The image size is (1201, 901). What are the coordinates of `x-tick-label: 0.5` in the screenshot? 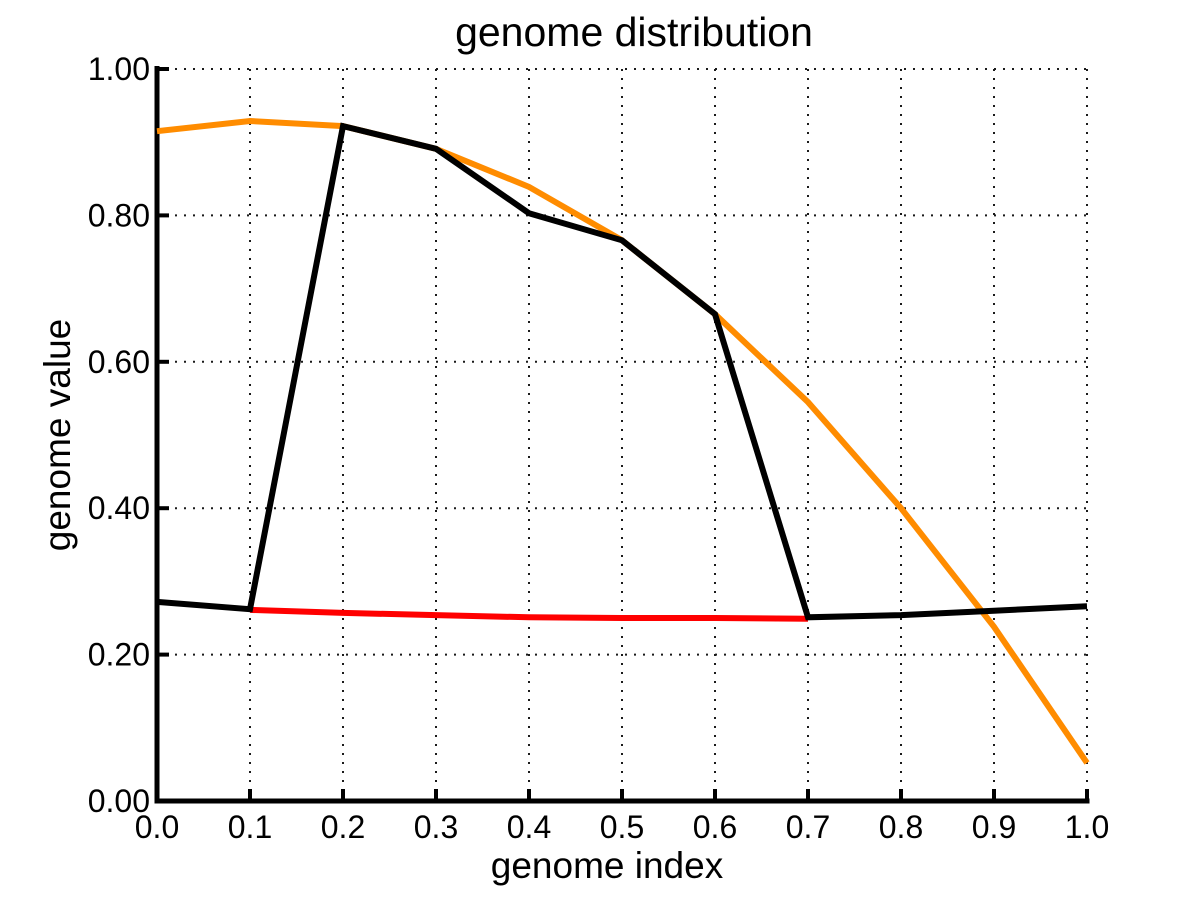 It's located at (622, 827).